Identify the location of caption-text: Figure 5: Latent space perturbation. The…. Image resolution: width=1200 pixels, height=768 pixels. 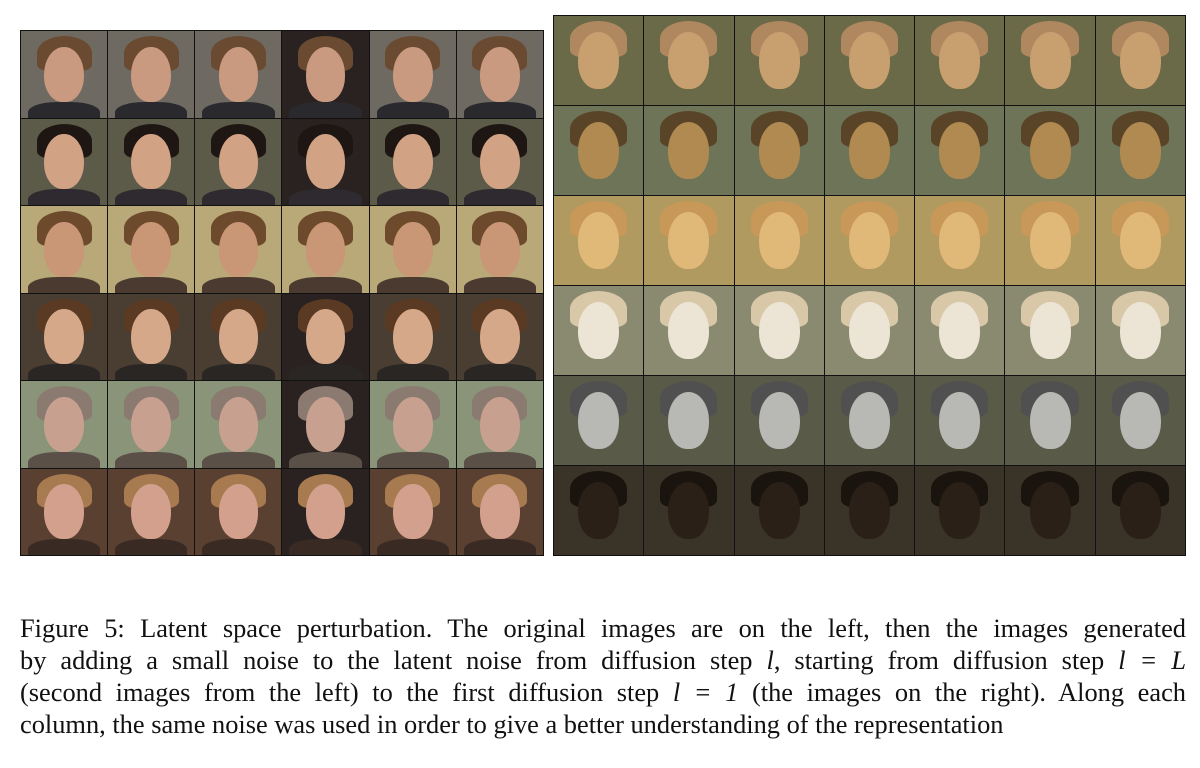
(603, 628).